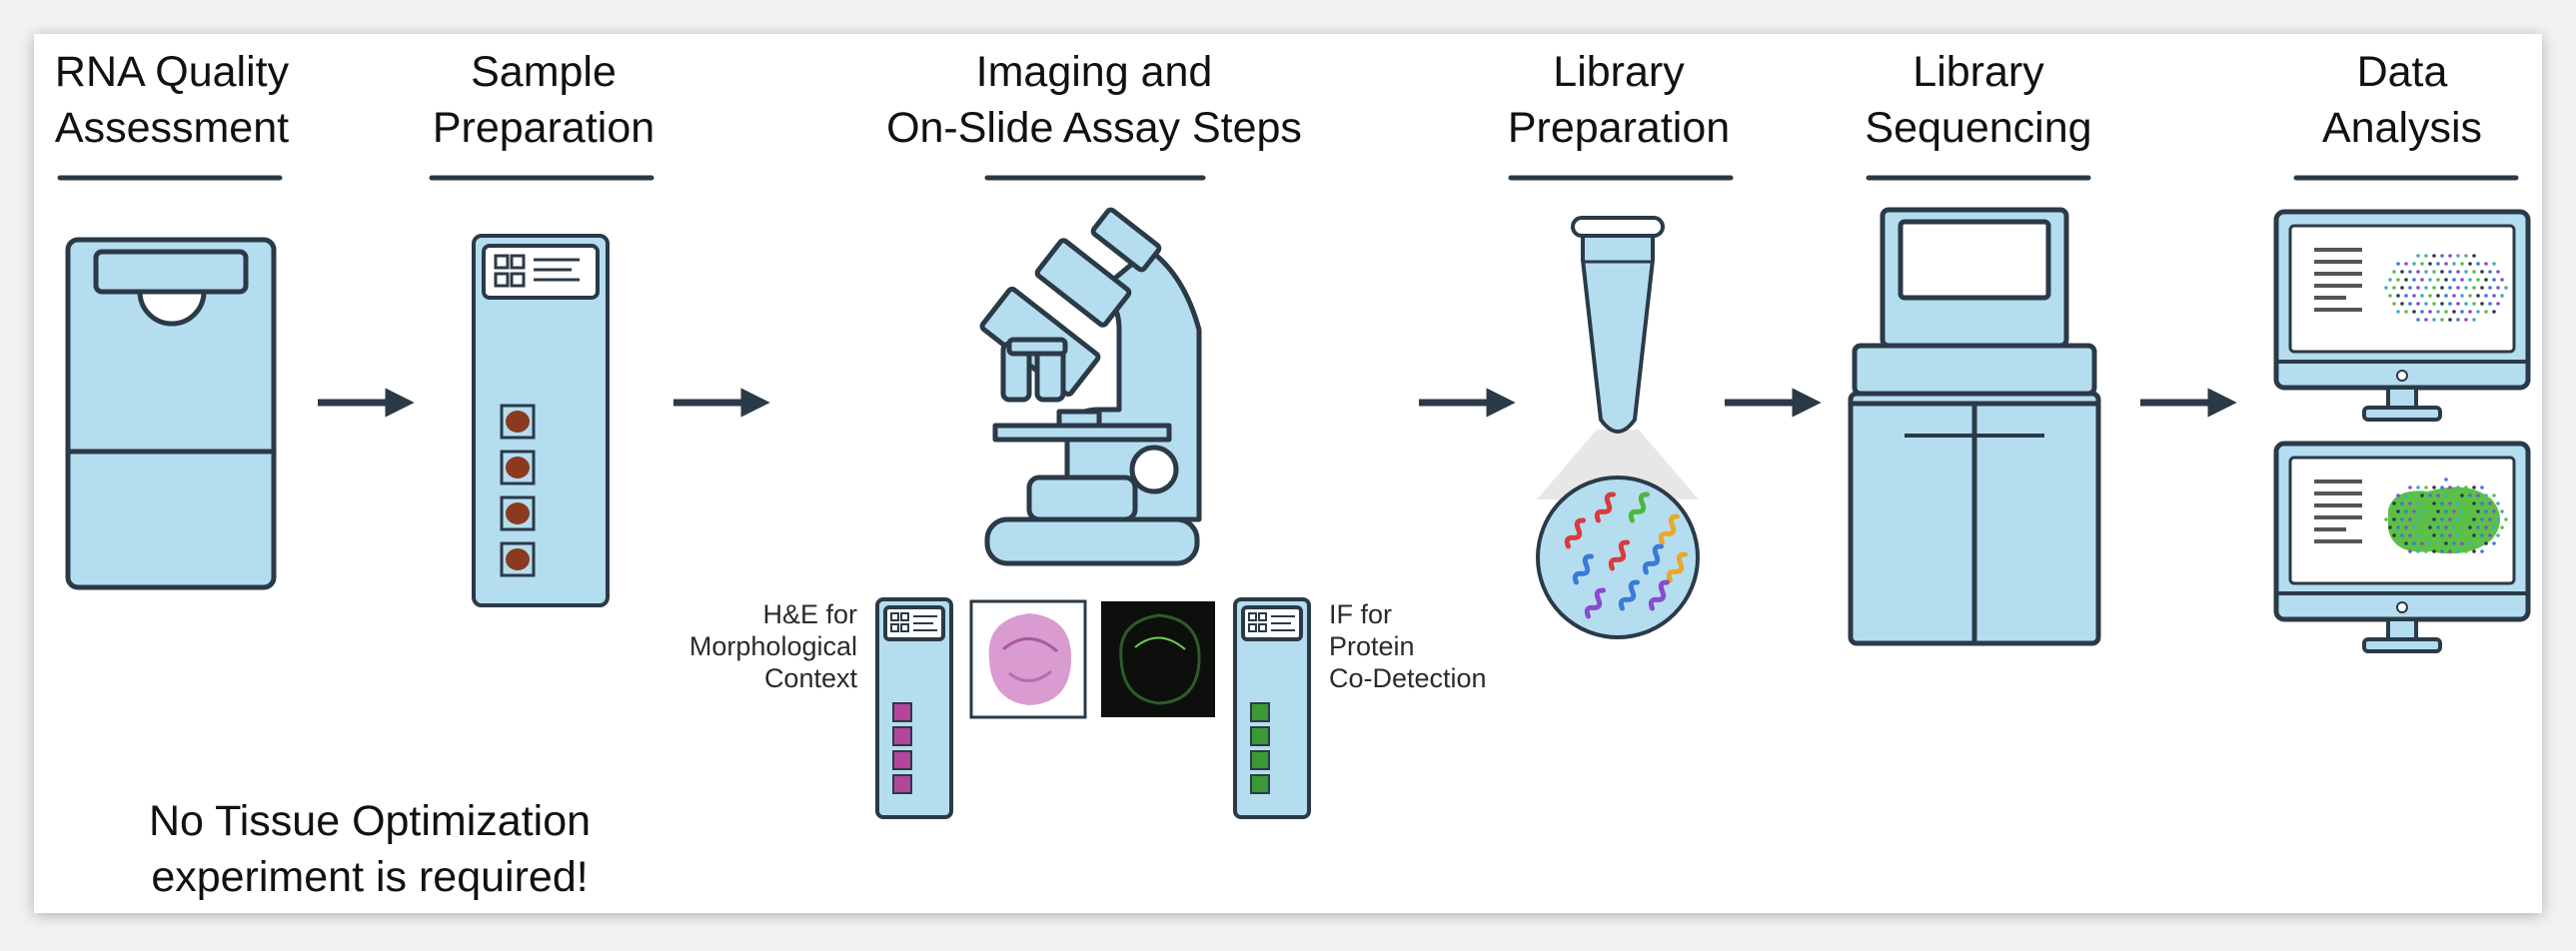 This screenshot has width=2576, height=951. I want to click on bioanalyzer-icon, so click(171, 413).